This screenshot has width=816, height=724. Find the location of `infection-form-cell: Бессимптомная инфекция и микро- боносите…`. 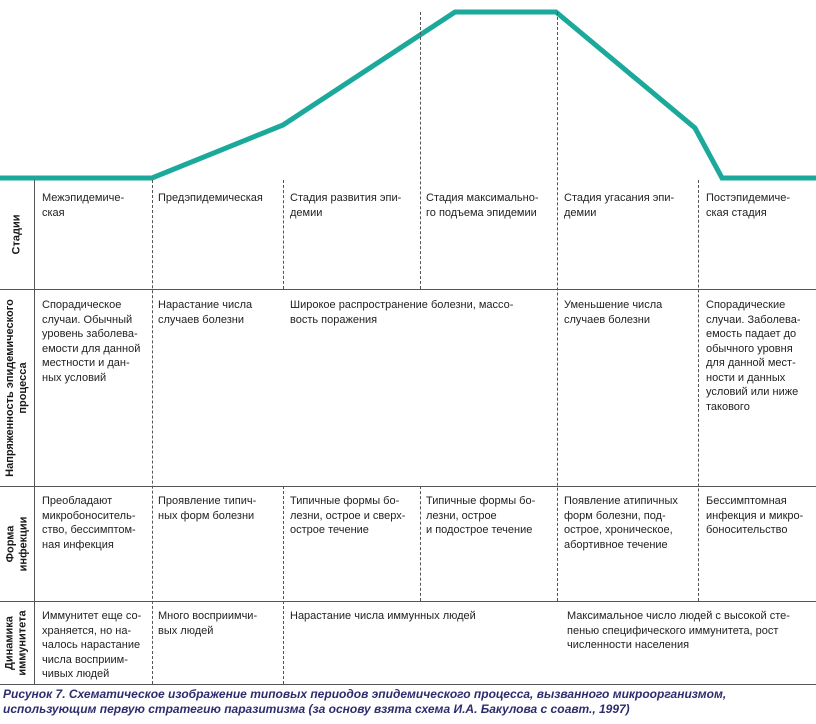

infection-form-cell: Бессимптомная инфекция и микро- боносите… is located at coordinates (755, 515).